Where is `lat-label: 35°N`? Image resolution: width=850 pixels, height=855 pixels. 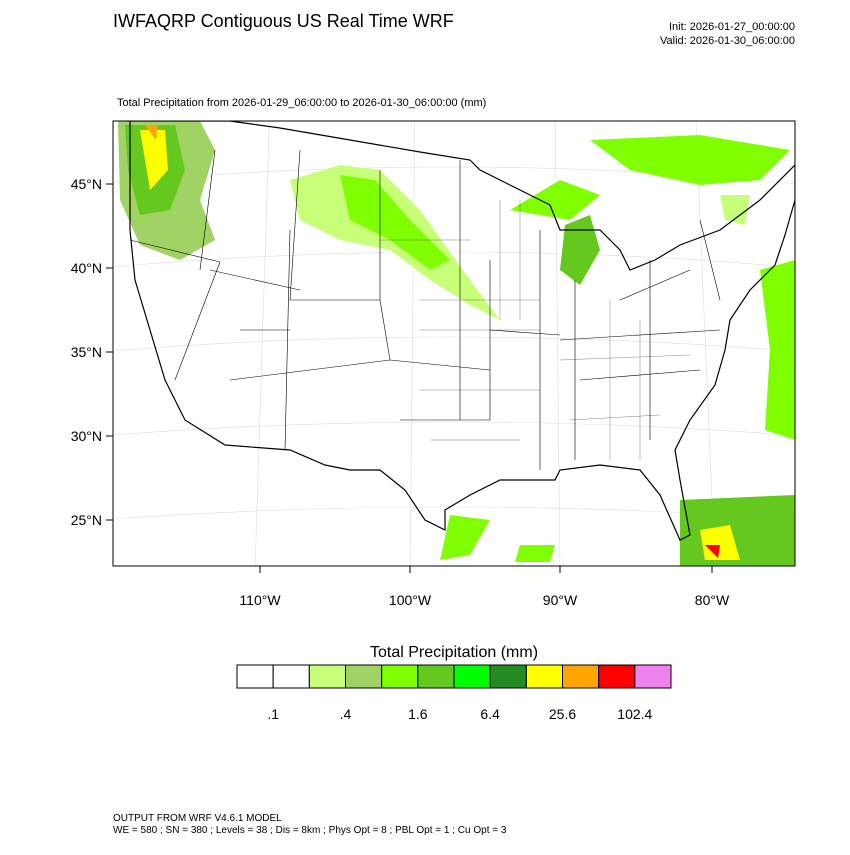 lat-label: 35°N is located at coordinates (86, 352).